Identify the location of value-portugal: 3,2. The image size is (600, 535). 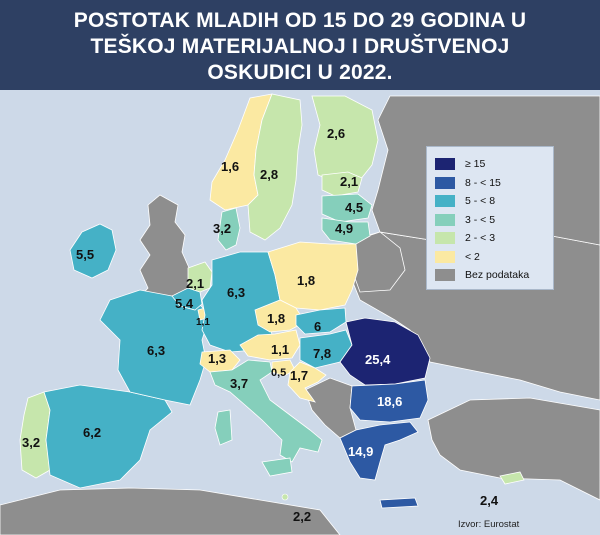
(31, 442).